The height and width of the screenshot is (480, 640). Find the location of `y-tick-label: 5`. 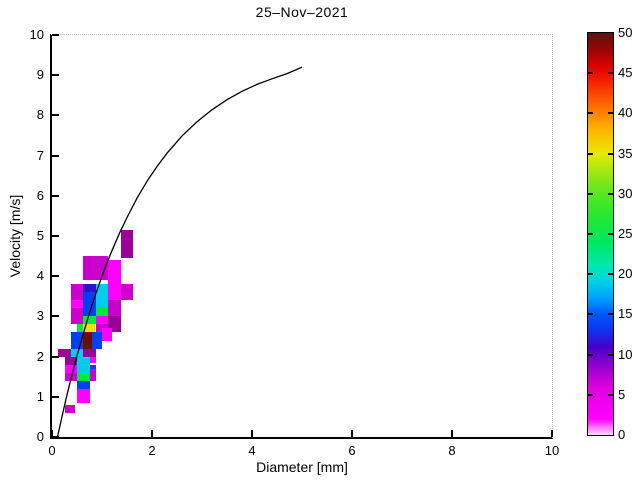

y-tick-label: 5 is located at coordinates (40, 235).